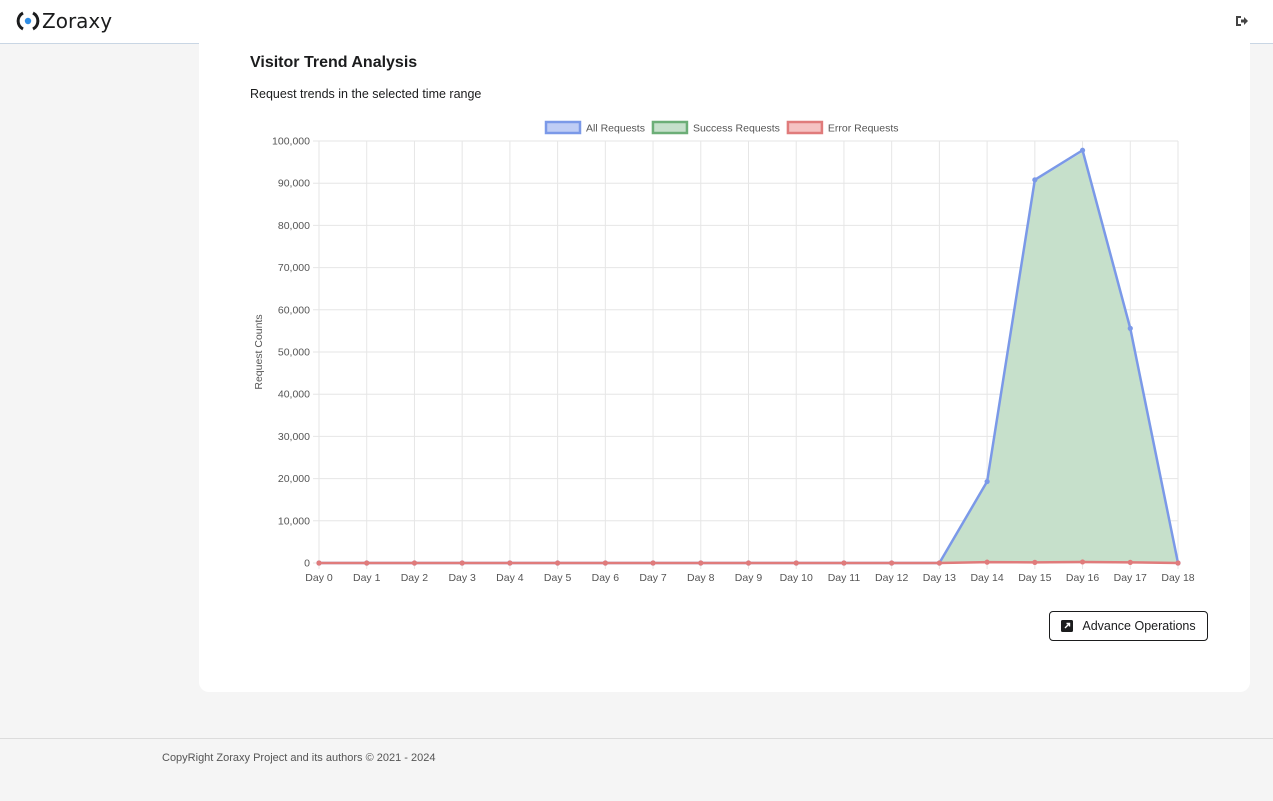 This screenshot has height=801, width=1273. Describe the element at coordinates (1139, 626) in the screenshot. I see `advance-operations-label: Advance Operations` at that location.